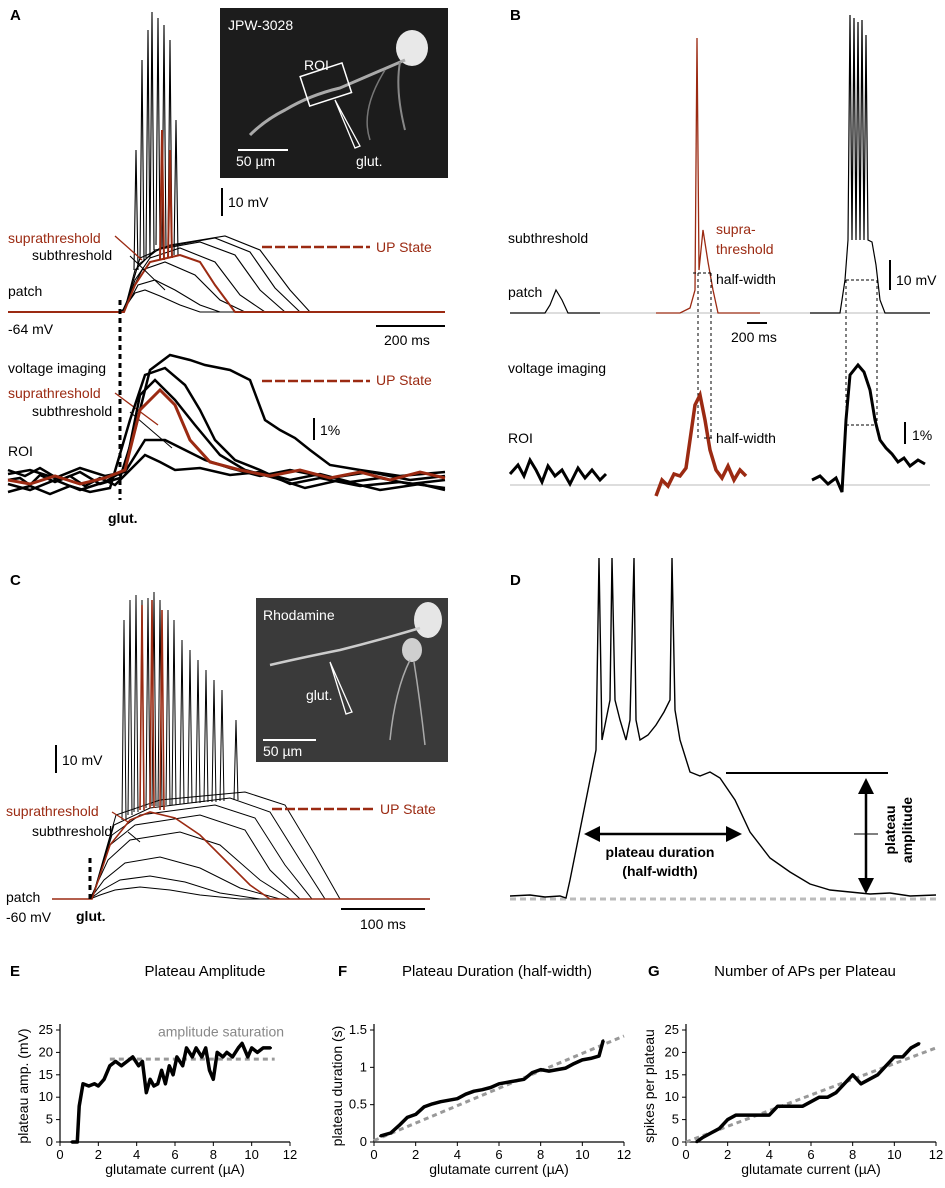 The image size is (945, 1188). Describe the element at coordinates (15, 971) in the screenshot. I see `panel-label-e: E` at that location.